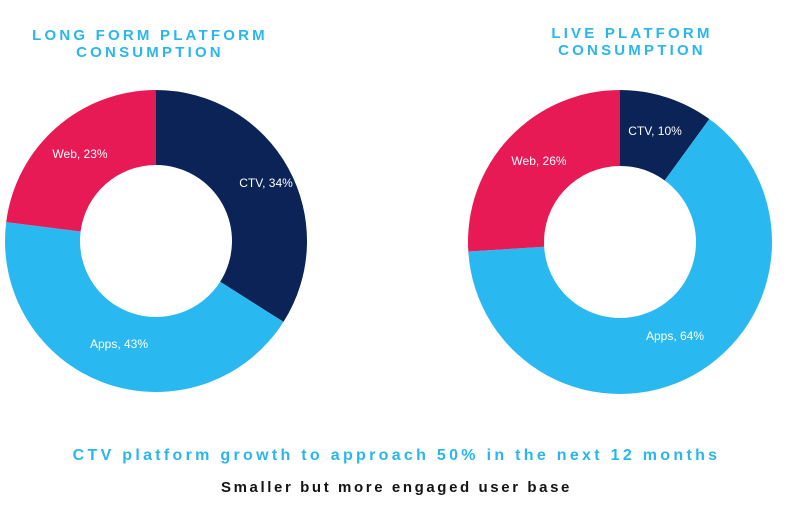  I want to click on chart-title-live: LIVE PLATFORM CONSUMPTION, so click(632, 42).